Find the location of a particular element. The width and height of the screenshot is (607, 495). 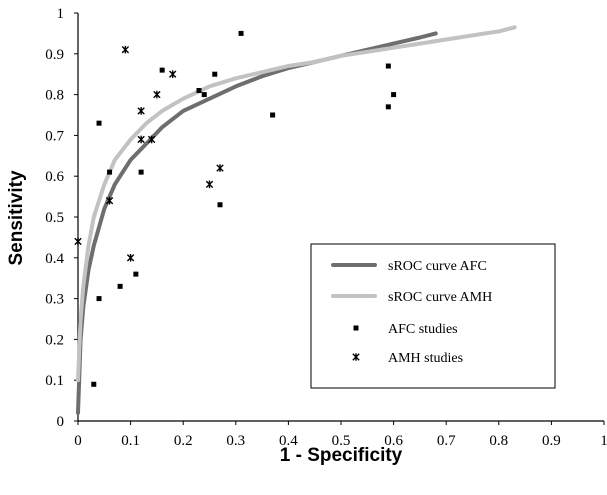

x-tick-label: 0.6 is located at coordinates (393, 441).